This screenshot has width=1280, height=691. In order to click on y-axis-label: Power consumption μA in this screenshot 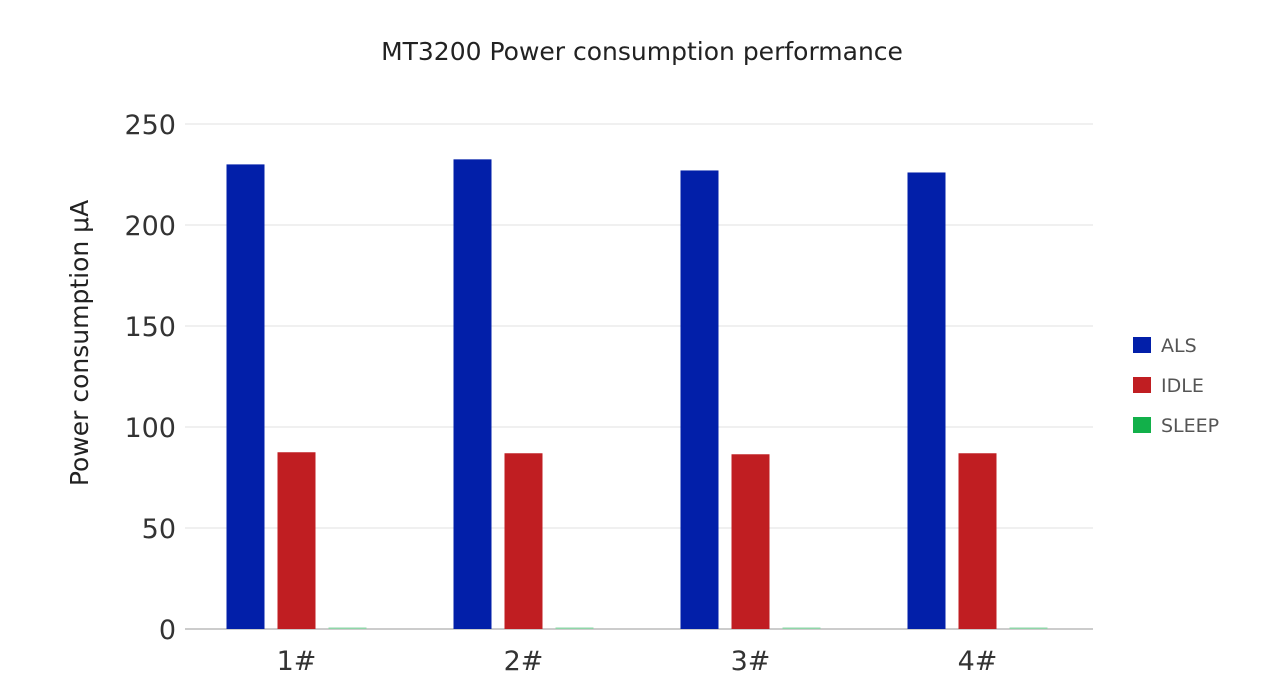, I will do `click(79, 343)`.